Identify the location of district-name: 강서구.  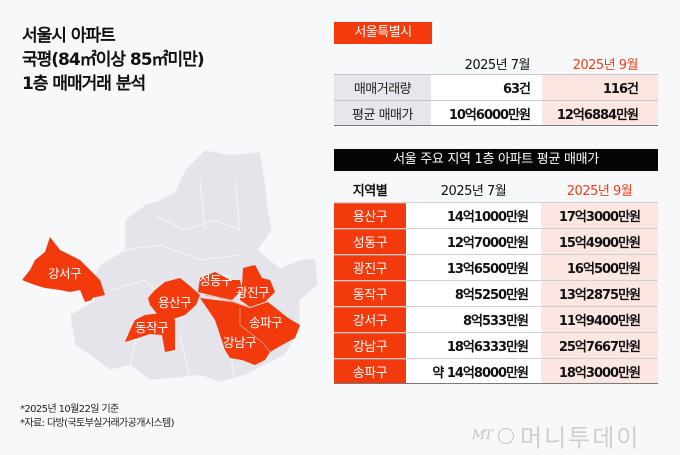
(370, 319).